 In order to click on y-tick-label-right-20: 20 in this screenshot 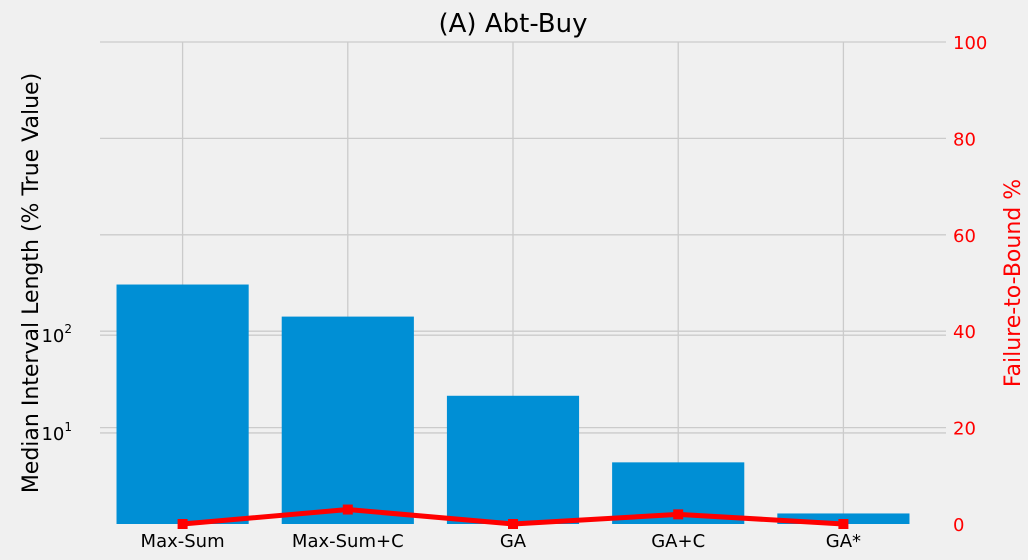, I will do `click(964, 429)`.